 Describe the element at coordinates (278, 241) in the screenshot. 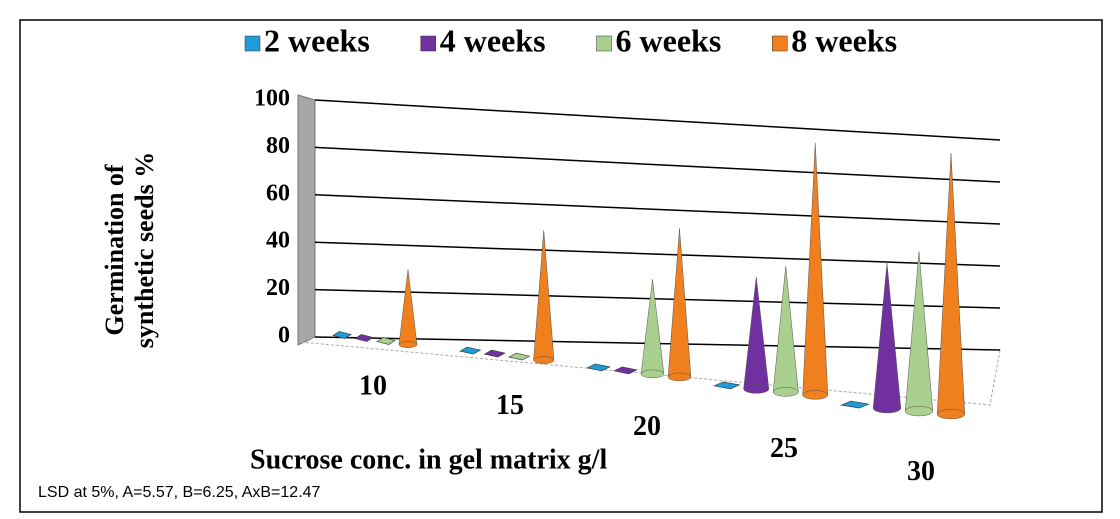

I see `y-tick-label: 40` at that location.